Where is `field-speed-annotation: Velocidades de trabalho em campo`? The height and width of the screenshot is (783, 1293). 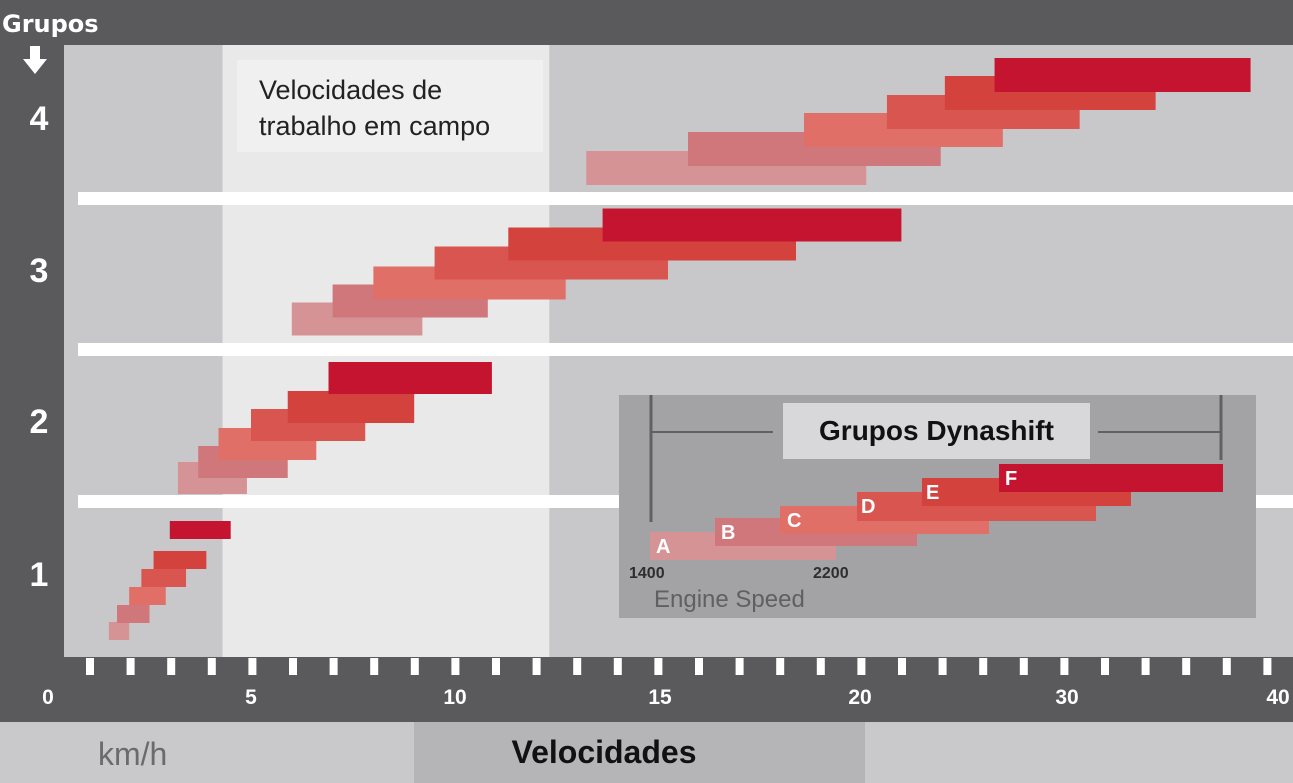
field-speed-annotation: Velocidades de trabalho em campo is located at coordinates (390, 106).